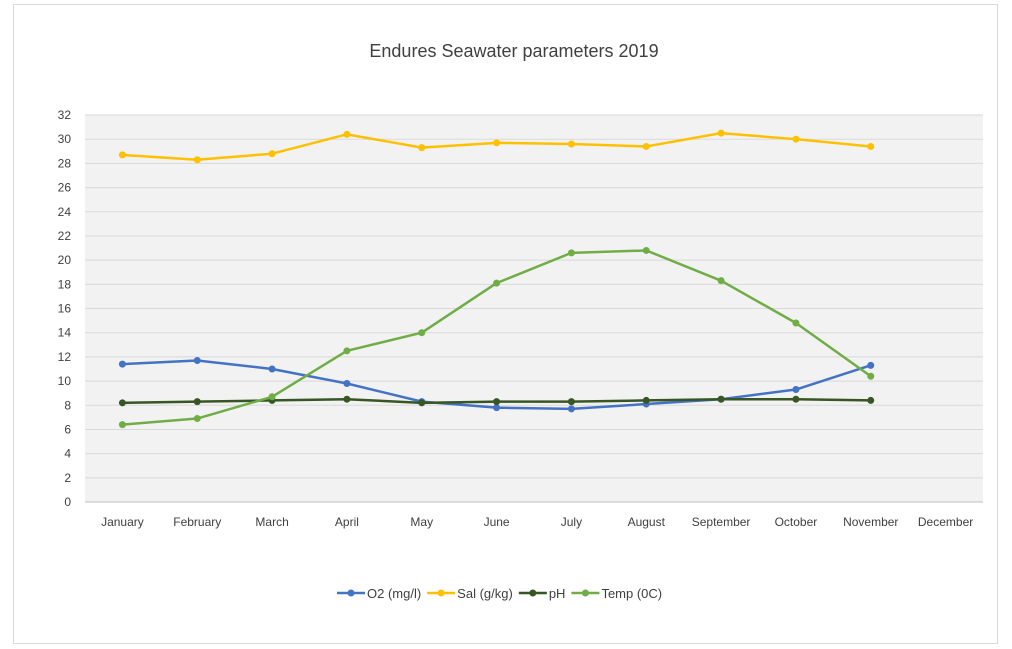 The width and height of the screenshot is (1012, 649). Describe the element at coordinates (557, 593) in the screenshot. I see `legend-label: pH` at that location.